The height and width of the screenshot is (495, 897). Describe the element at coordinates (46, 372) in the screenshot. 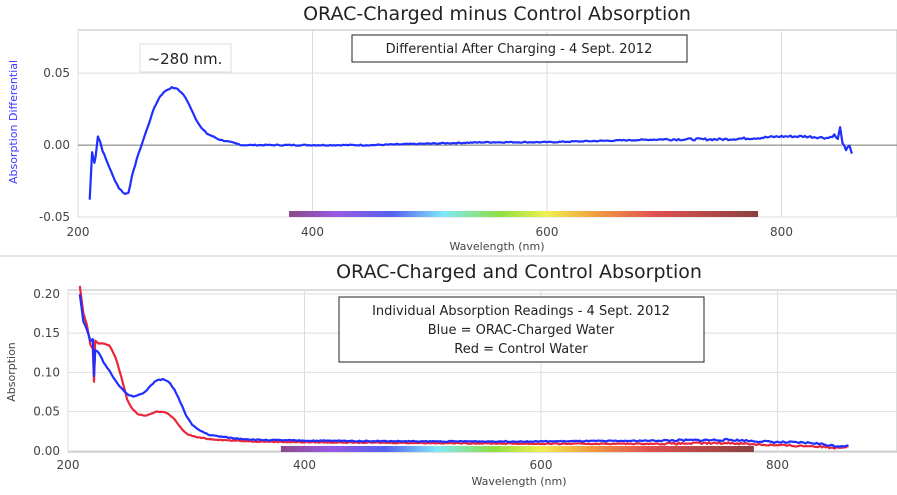

I see `y-tick-label: 0.10` at that location.